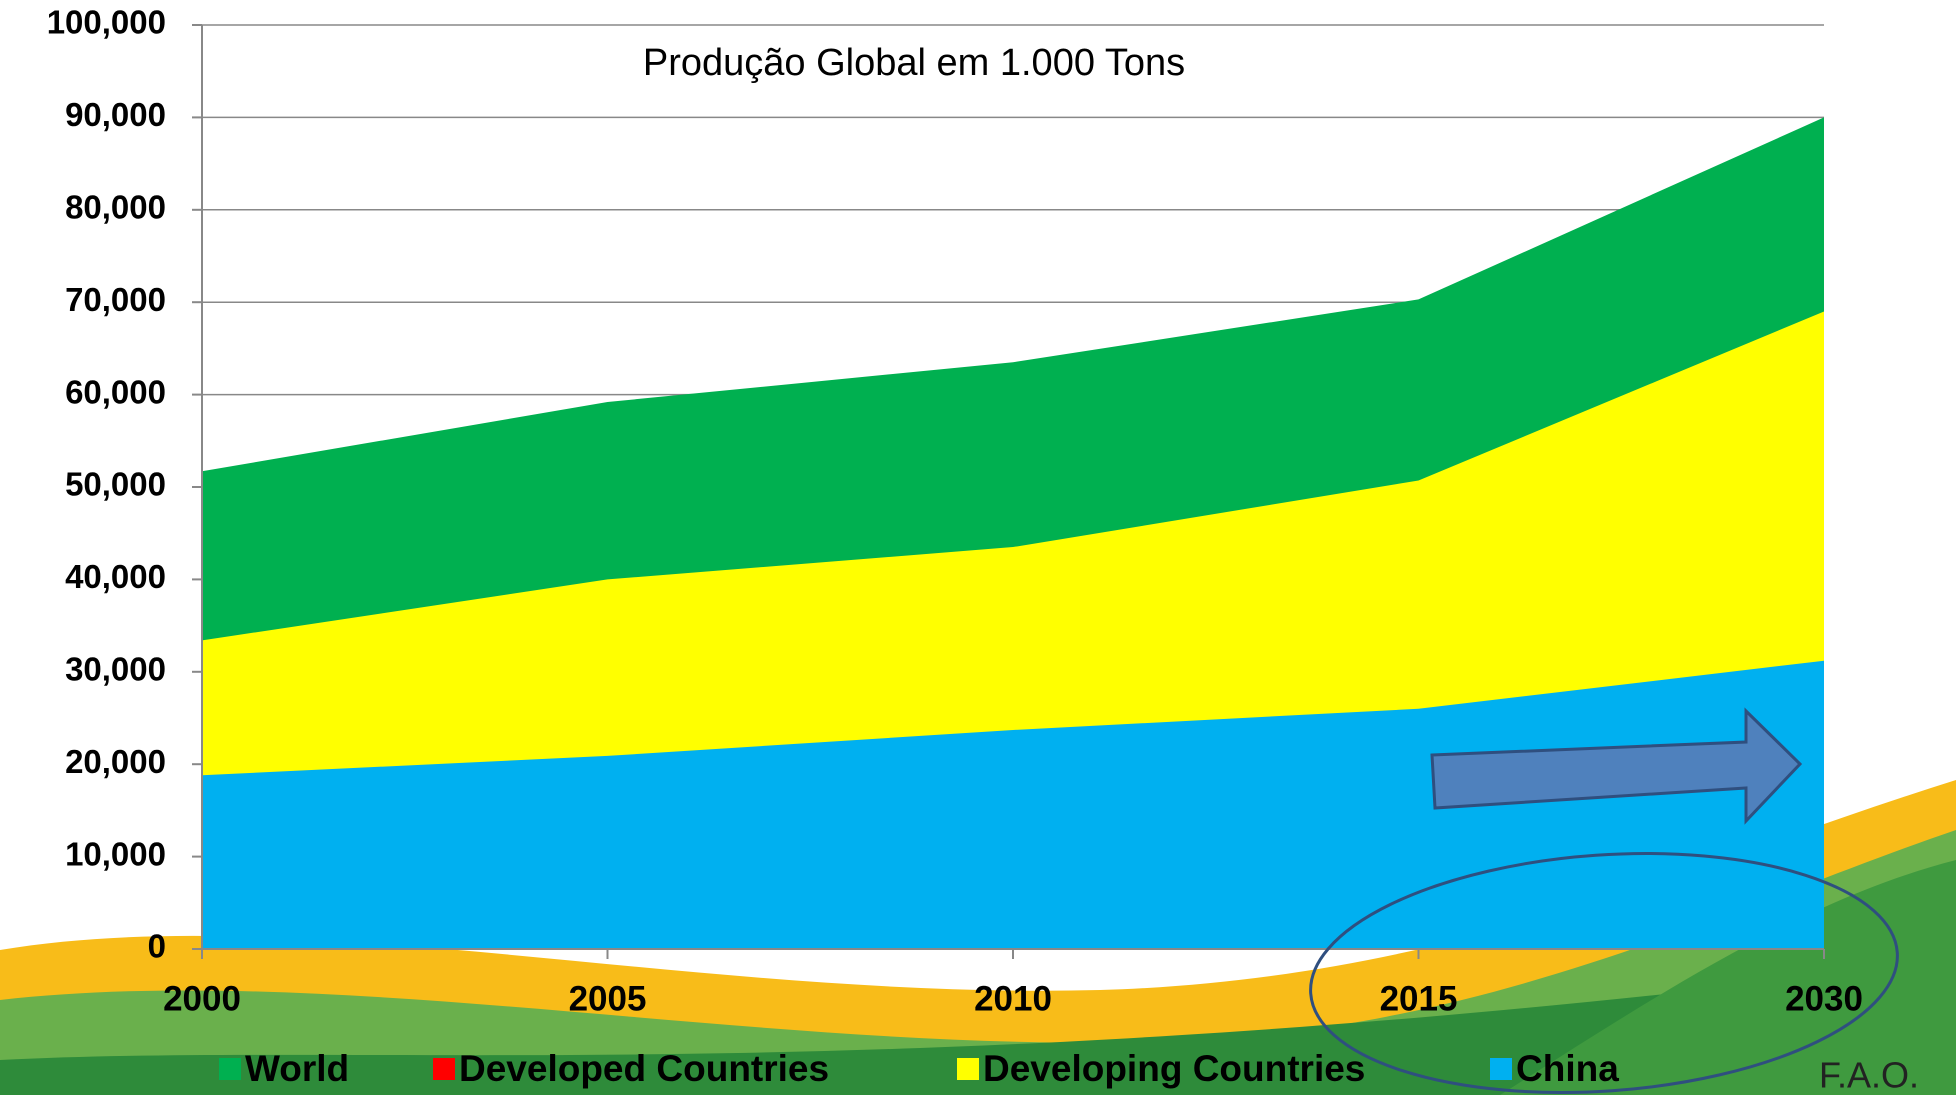 Image resolution: width=1956 pixels, height=1095 pixels. Describe the element at coordinates (106, 22) in the screenshot. I see `y-tick-label: 100,000` at that location.